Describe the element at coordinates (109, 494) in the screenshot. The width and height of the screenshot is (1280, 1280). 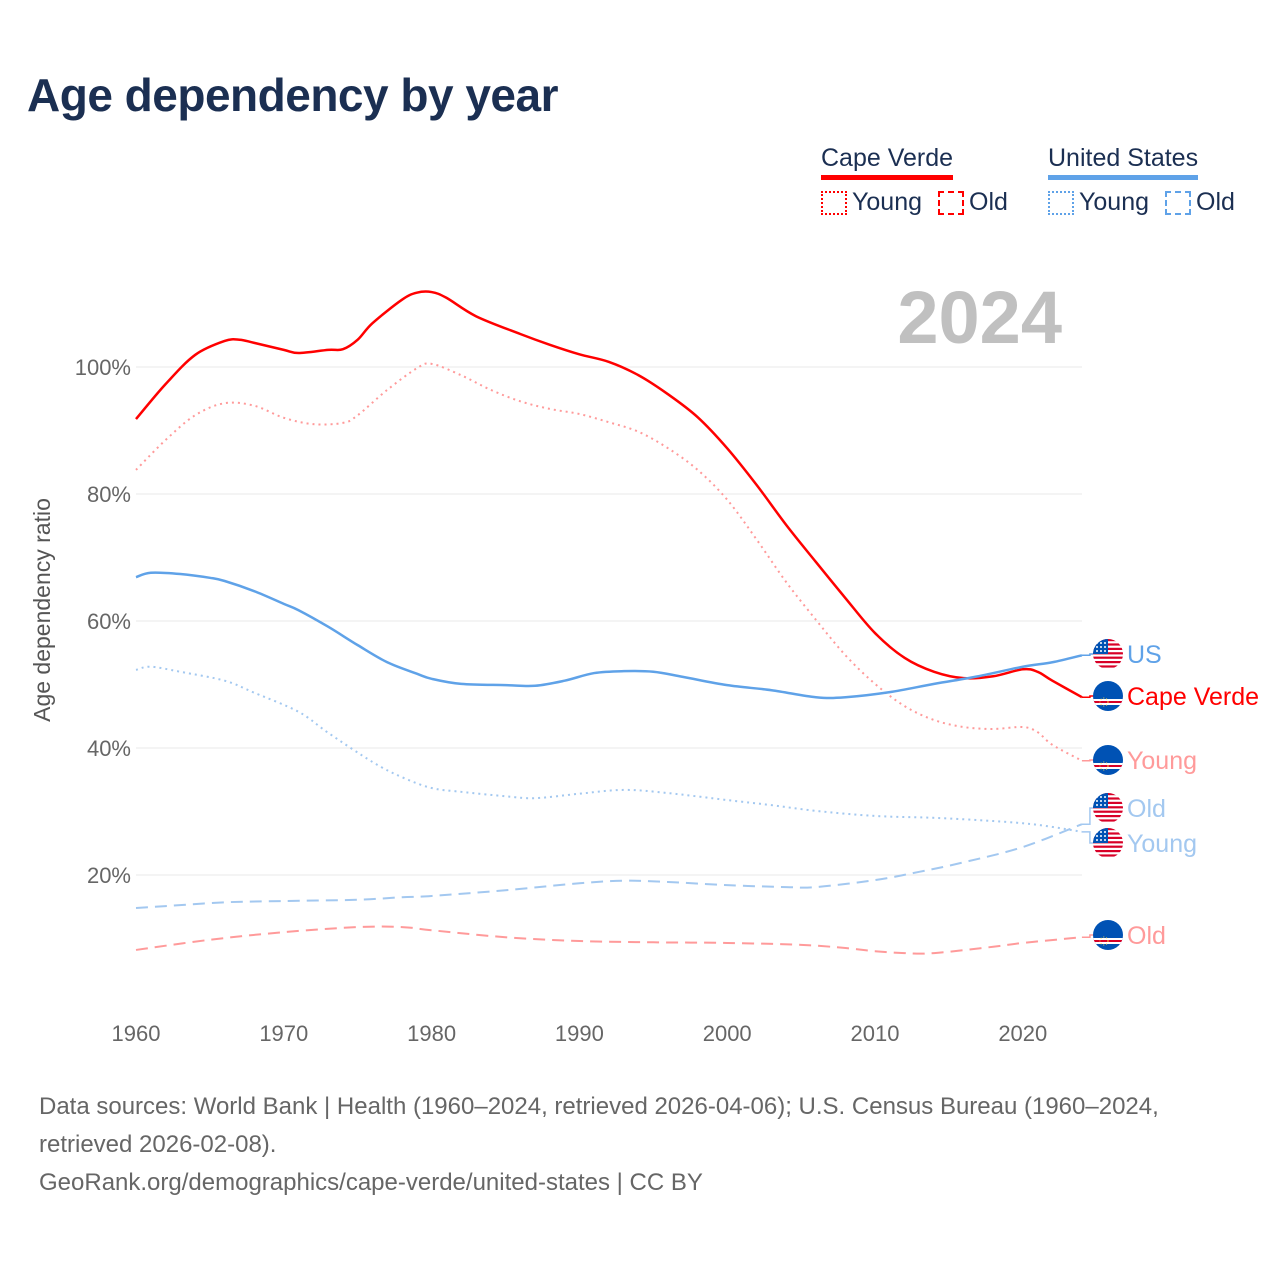
I see `y-tick-label: 80%` at that location.